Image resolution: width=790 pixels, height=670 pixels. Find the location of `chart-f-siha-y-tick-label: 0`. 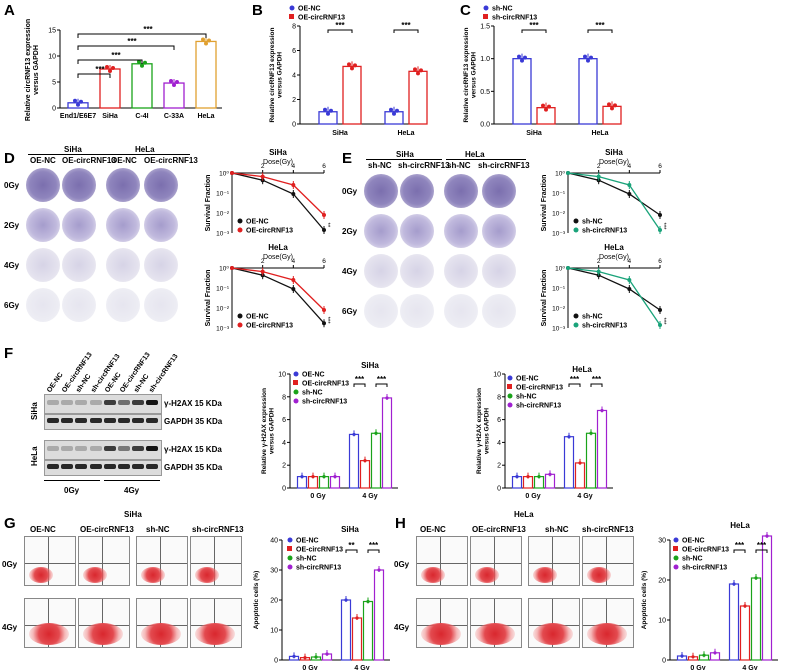

chart-f-siha-y-tick-label: 0 is located at coordinates (284, 489).